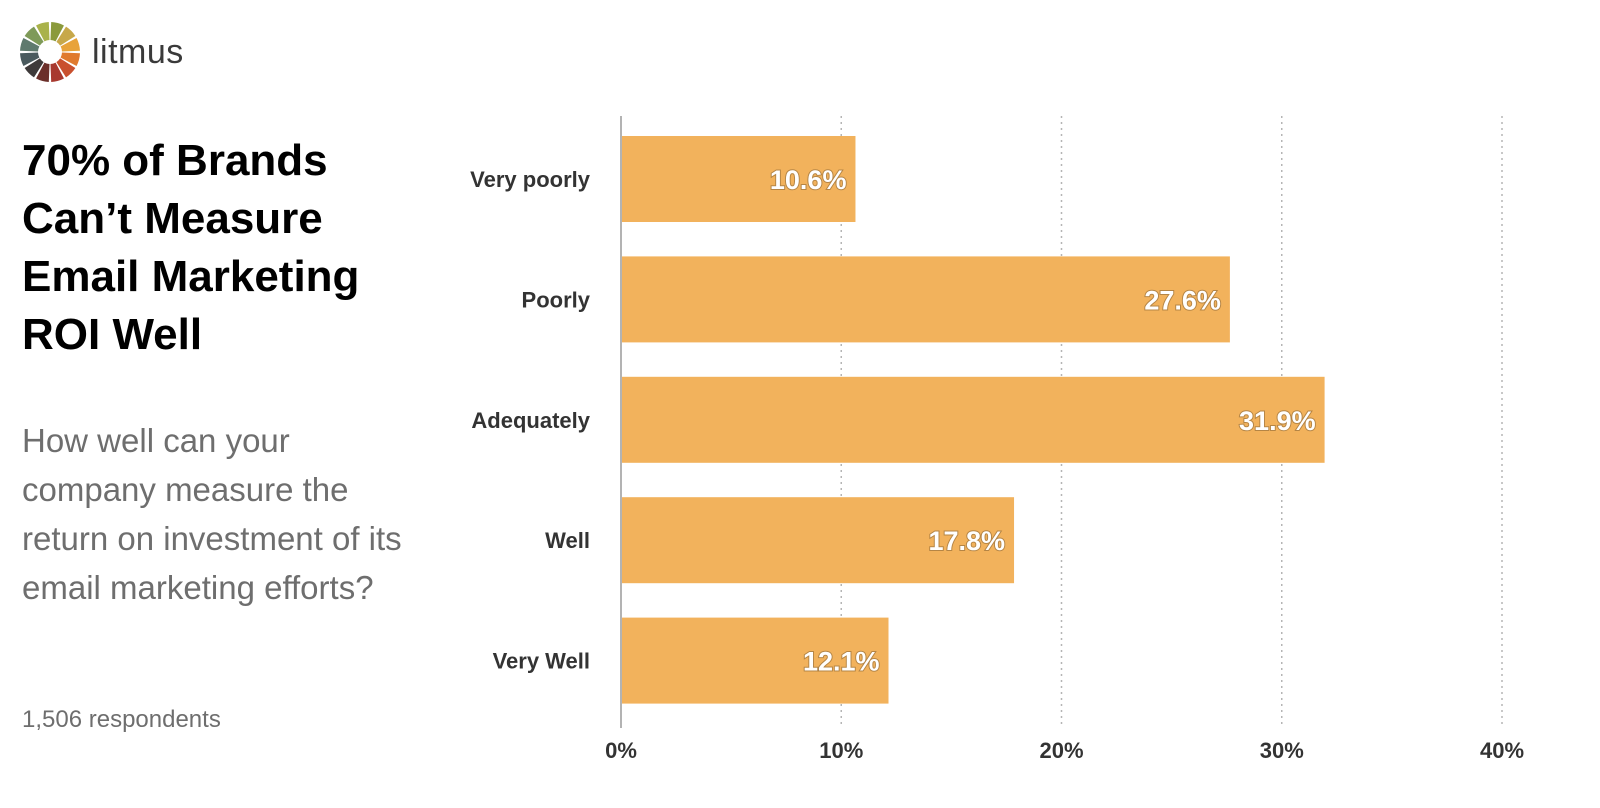  I want to click on x-tick-label: 10%, so click(841, 750).